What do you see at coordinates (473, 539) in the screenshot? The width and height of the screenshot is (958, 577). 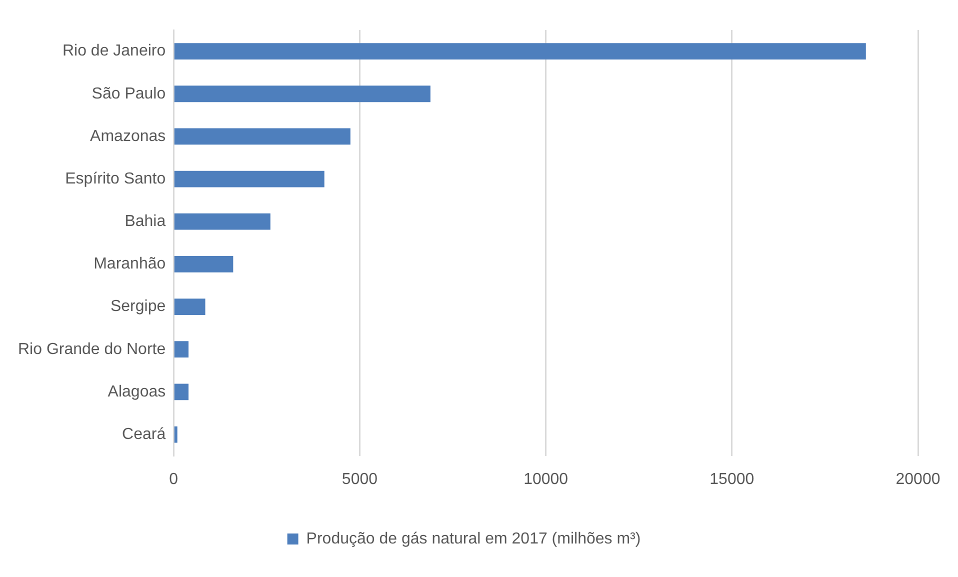 I see `legend-label: Produção de gás natural em 2017 (milhões m³)` at bounding box center [473, 539].